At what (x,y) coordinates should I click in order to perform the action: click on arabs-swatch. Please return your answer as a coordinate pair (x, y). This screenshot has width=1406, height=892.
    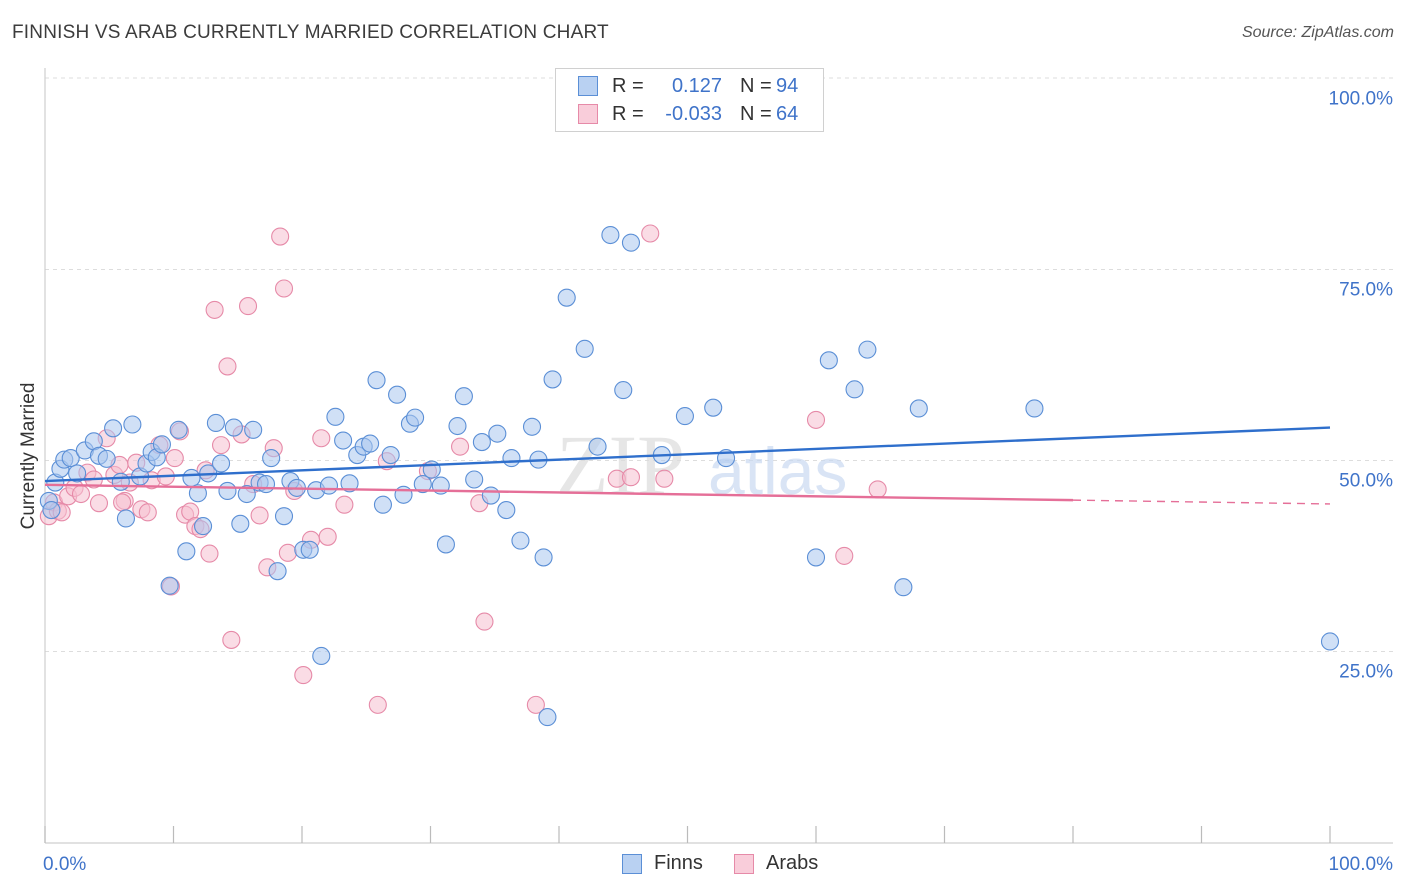
    Looking at the image, I should click on (588, 114).